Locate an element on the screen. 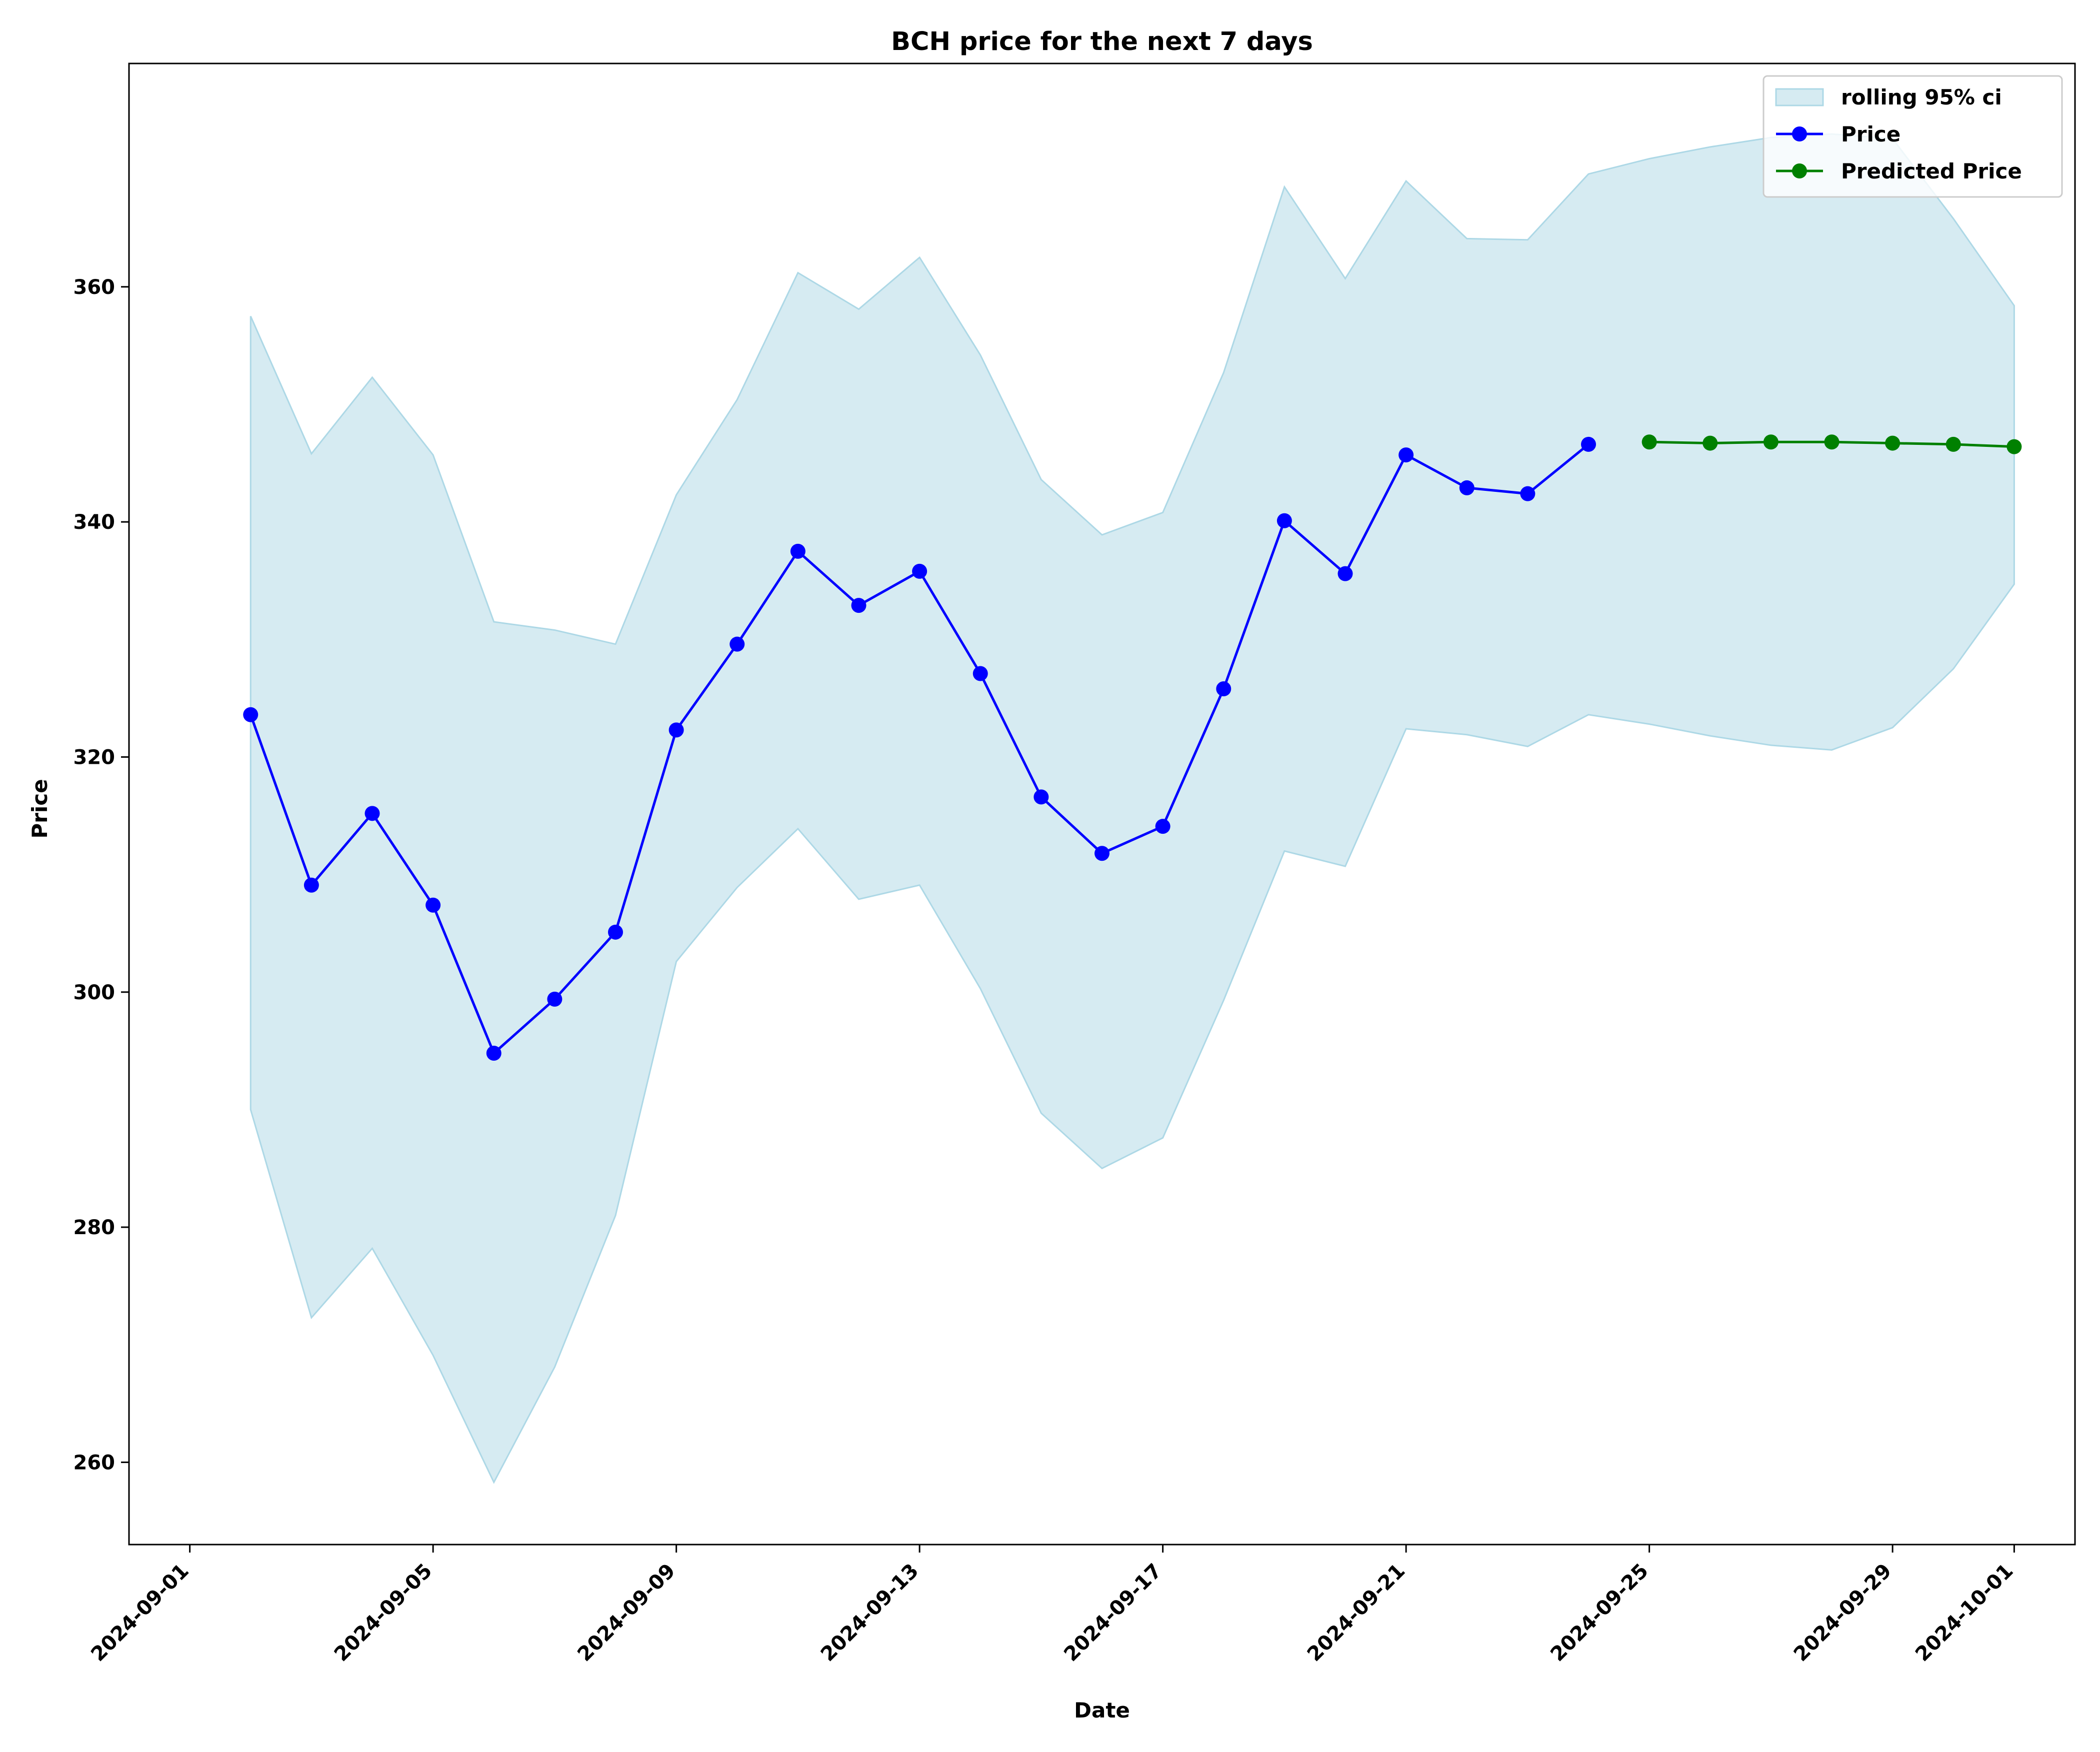 This screenshot has height=1752, width=2100. y-tick-label: 360 is located at coordinates (95, 287).